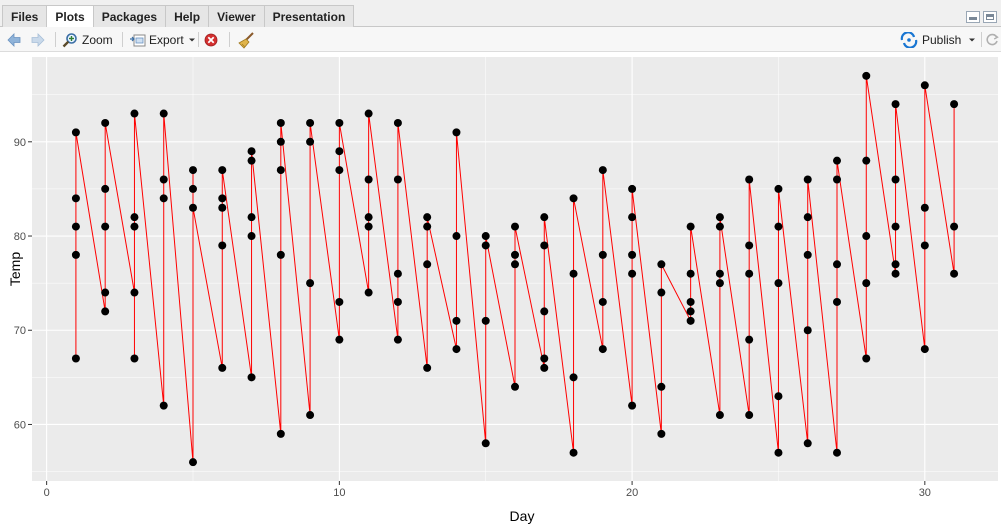  I want to click on refresh-button, so click(992, 39).